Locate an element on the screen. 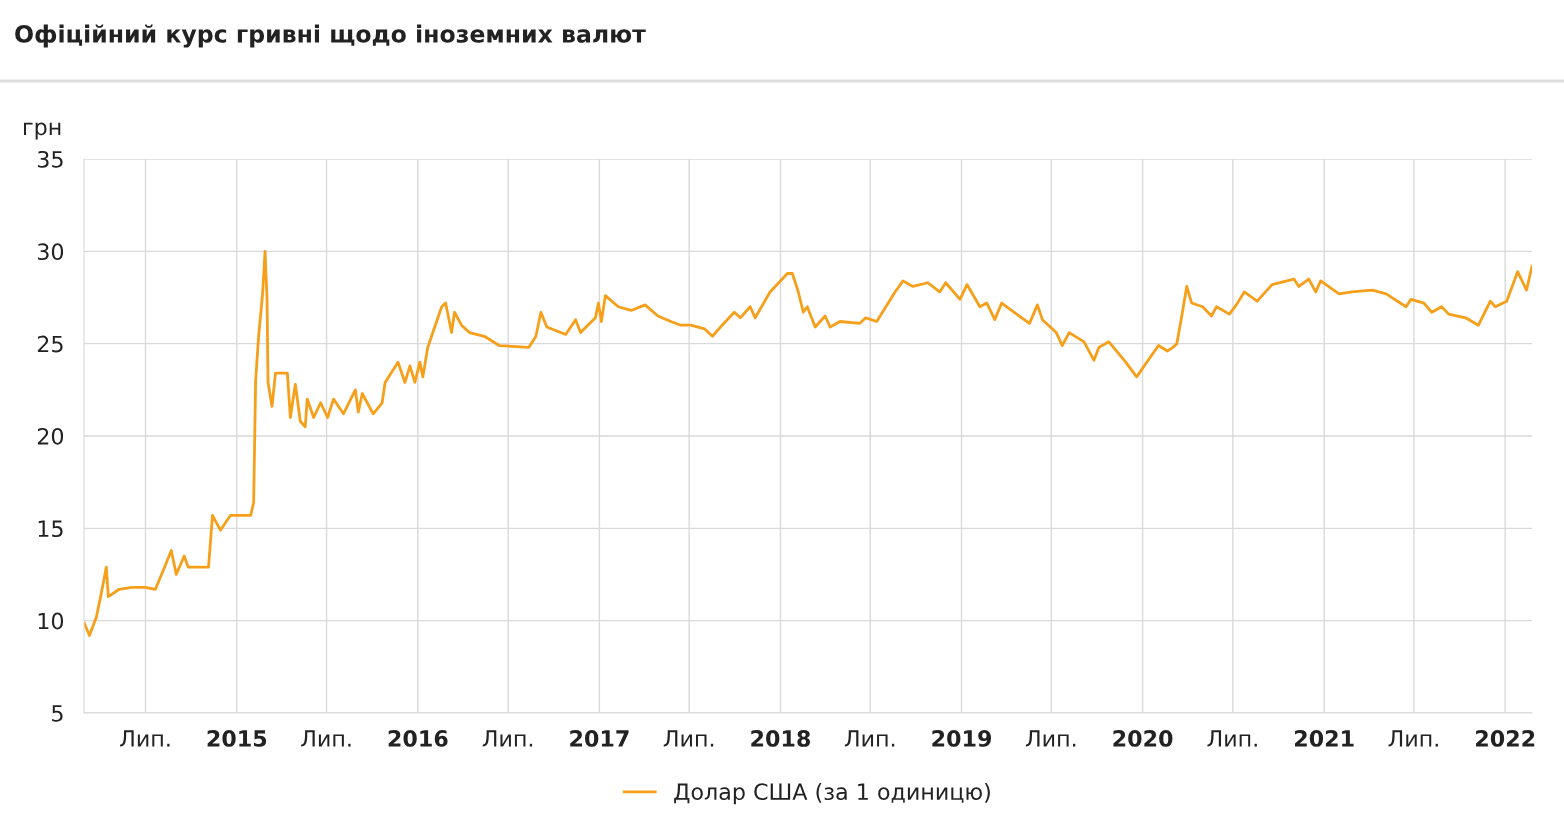 Image resolution: width=1564 pixels, height=834 pixels. y-tick-label: 20 is located at coordinates (50, 436).